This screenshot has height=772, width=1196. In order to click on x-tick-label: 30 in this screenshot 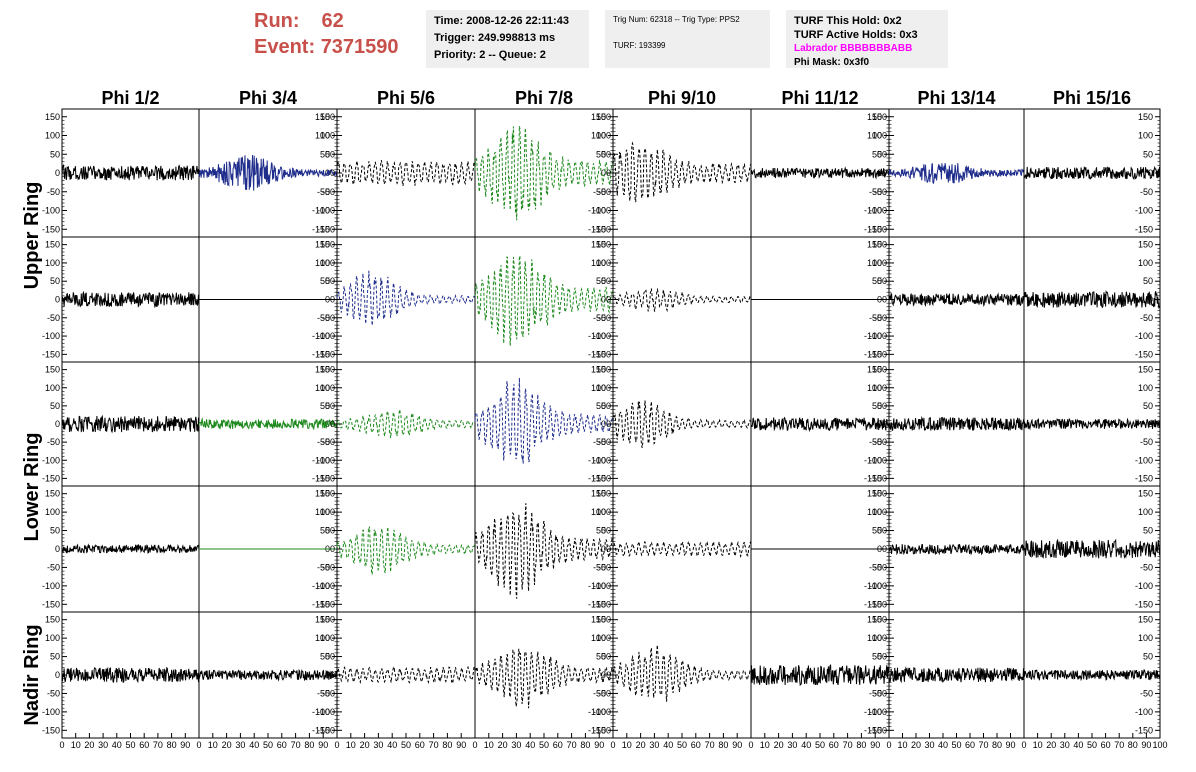, I will do `click(792, 745)`.